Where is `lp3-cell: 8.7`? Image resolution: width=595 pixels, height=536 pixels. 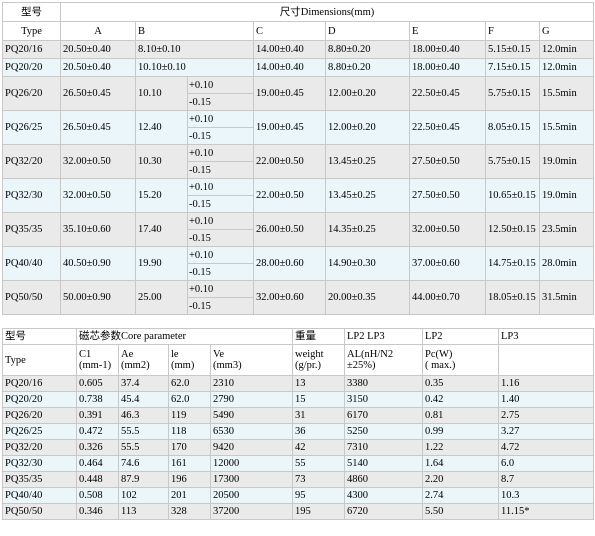
lp3-cell: 8.7 is located at coordinates (546, 479).